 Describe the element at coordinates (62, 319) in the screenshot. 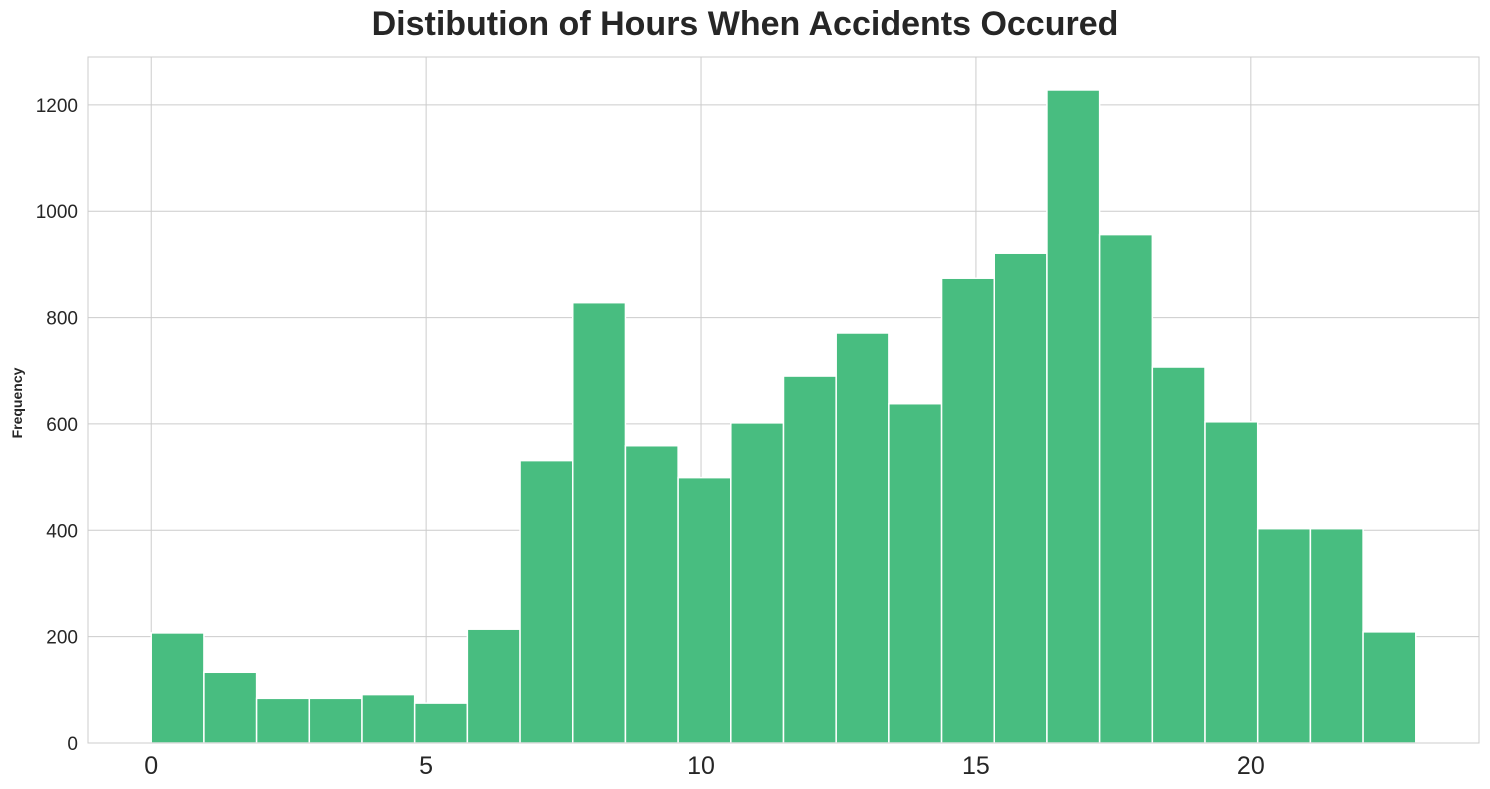

I see `y-tick-label: 800` at that location.